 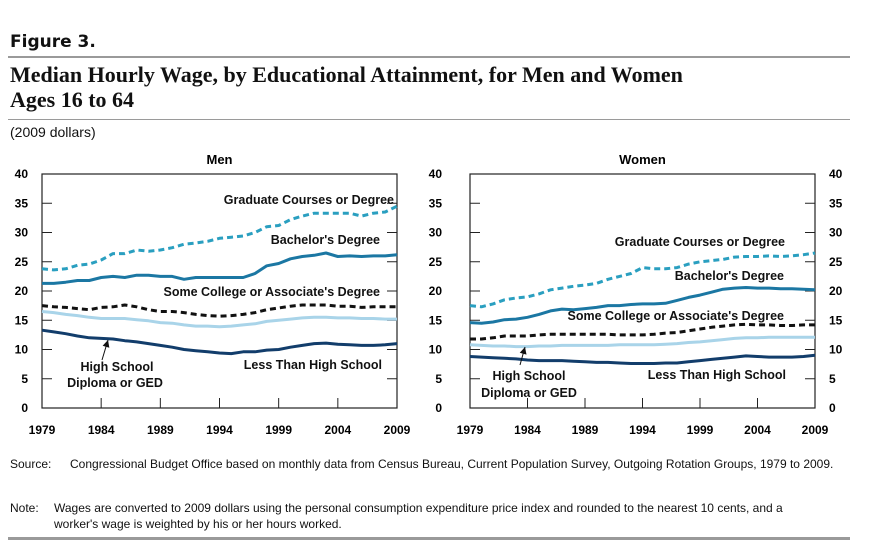 I want to click on y-tick-label-right: 30, so click(x=836, y=233).